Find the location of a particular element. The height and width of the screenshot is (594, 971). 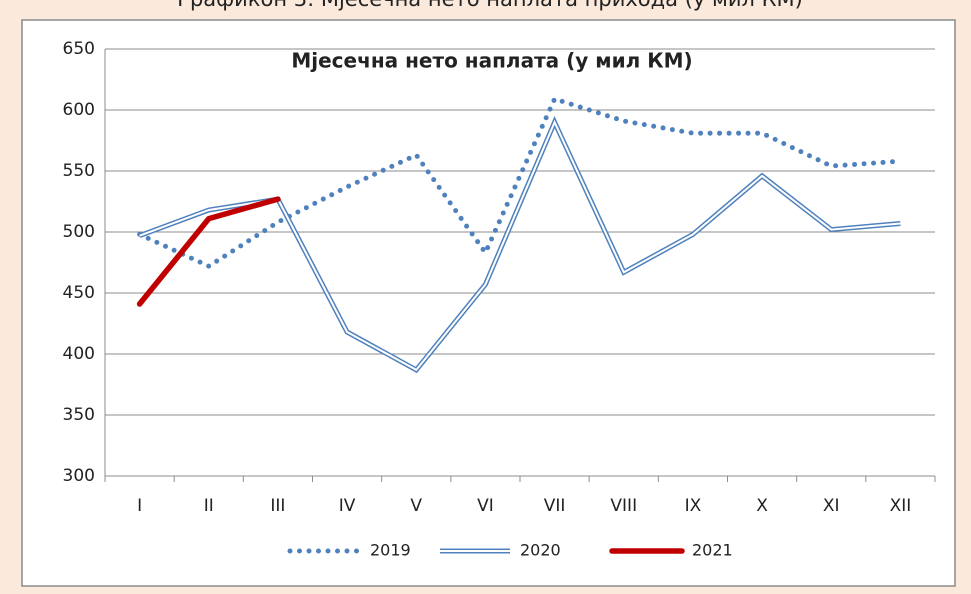

line-series is located at coordinates (208, 251).